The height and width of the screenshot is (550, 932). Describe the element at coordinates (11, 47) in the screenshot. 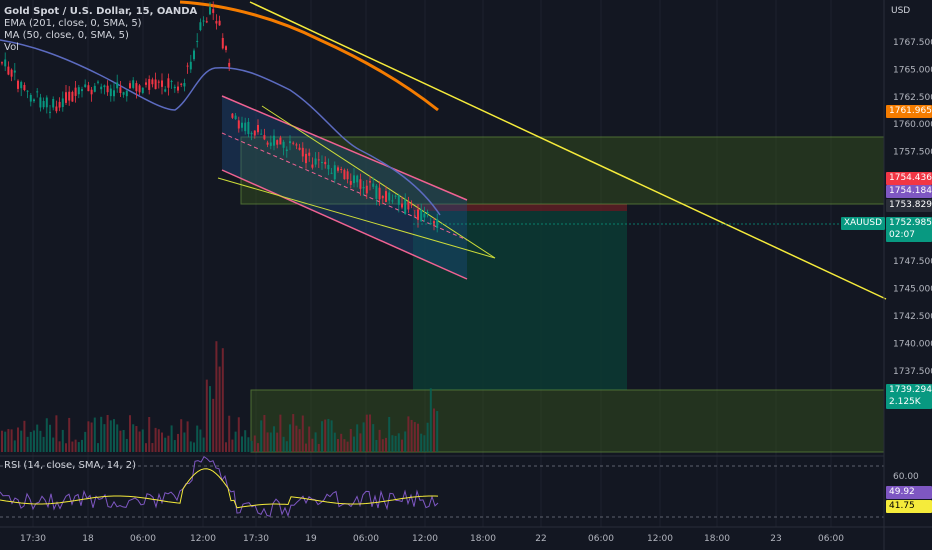

I see `vol-legend: Vol` at that location.